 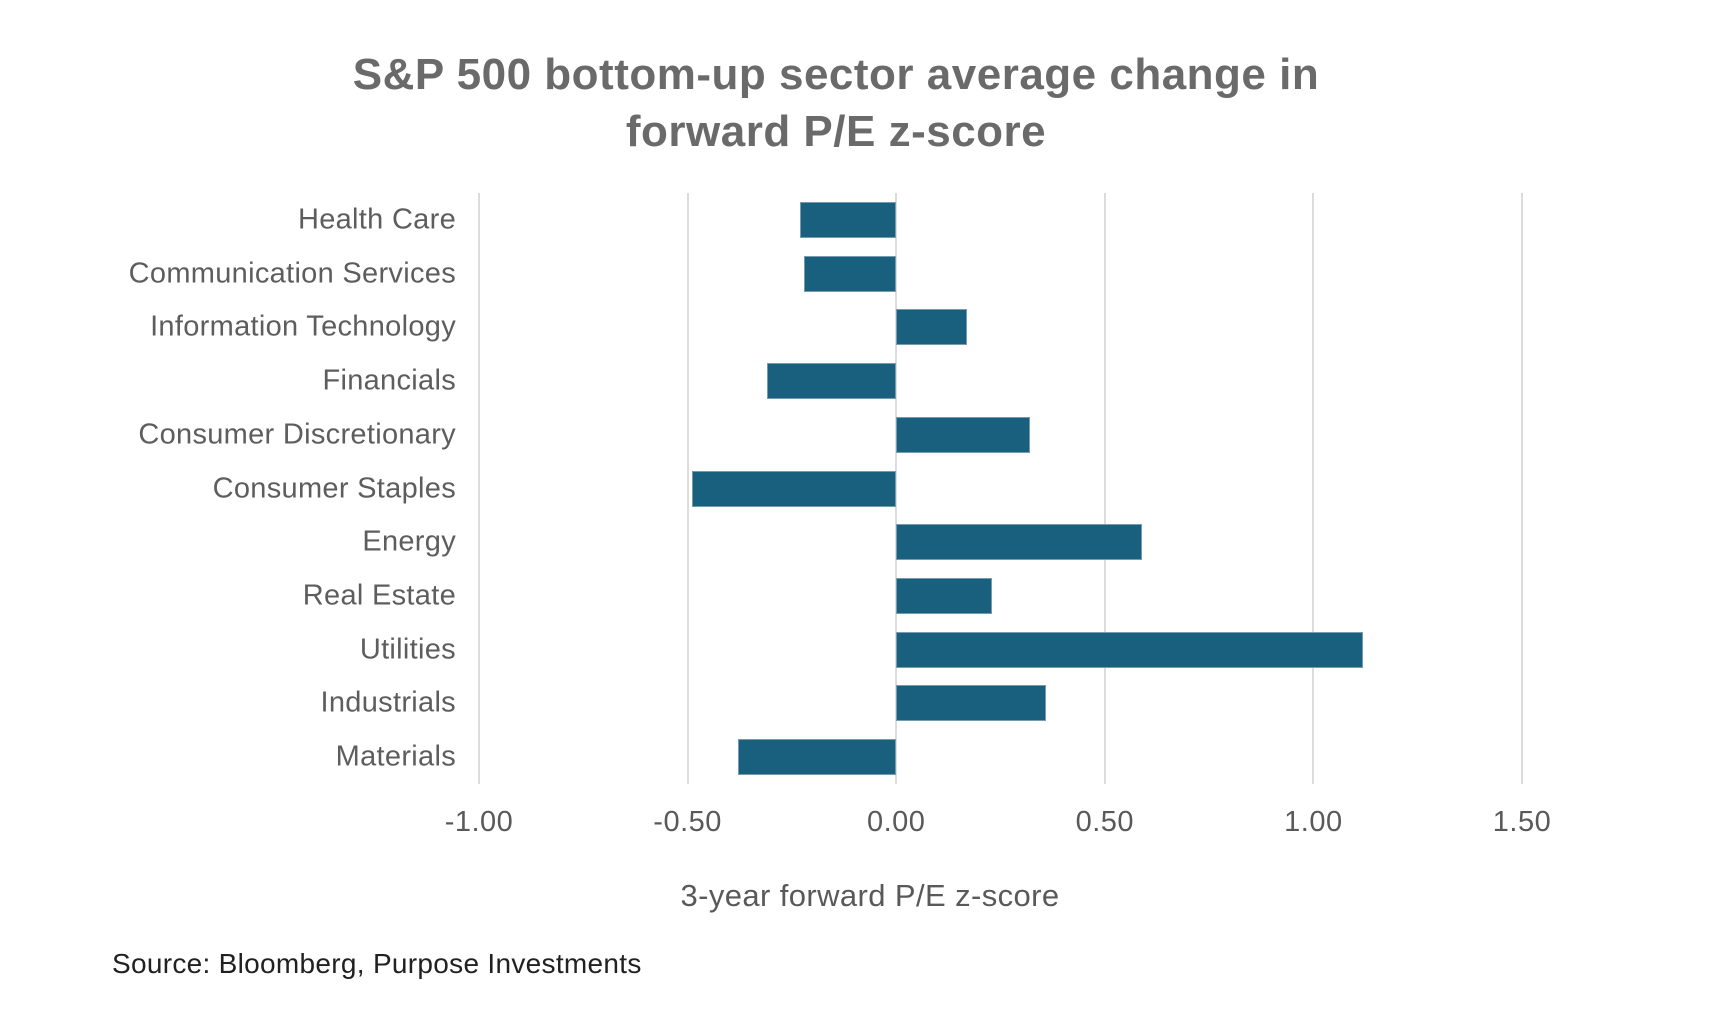 What do you see at coordinates (379, 595) in the screenshot?
I see `category-label: Real Estate` at bounding box center [379, 595].